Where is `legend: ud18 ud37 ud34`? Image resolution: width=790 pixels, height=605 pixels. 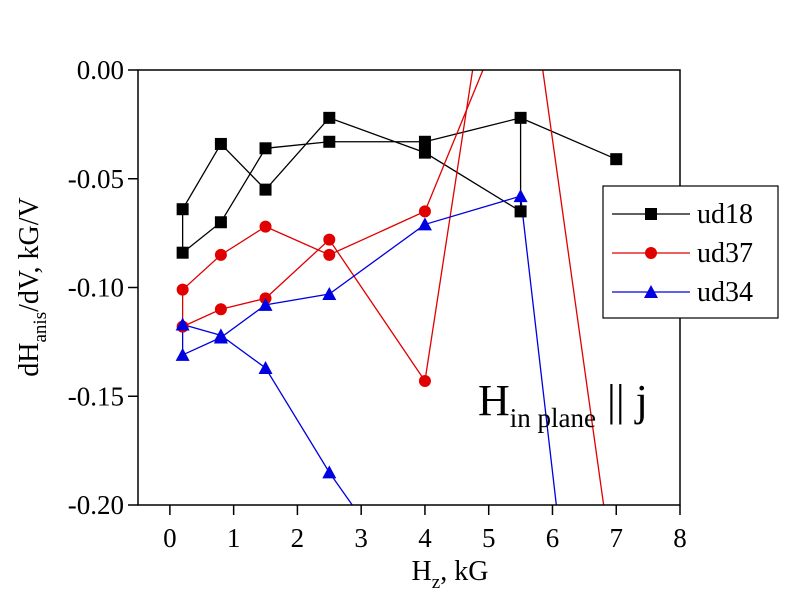
legend: ud18 ud37 ud34 is located at coordinates (690, 252).